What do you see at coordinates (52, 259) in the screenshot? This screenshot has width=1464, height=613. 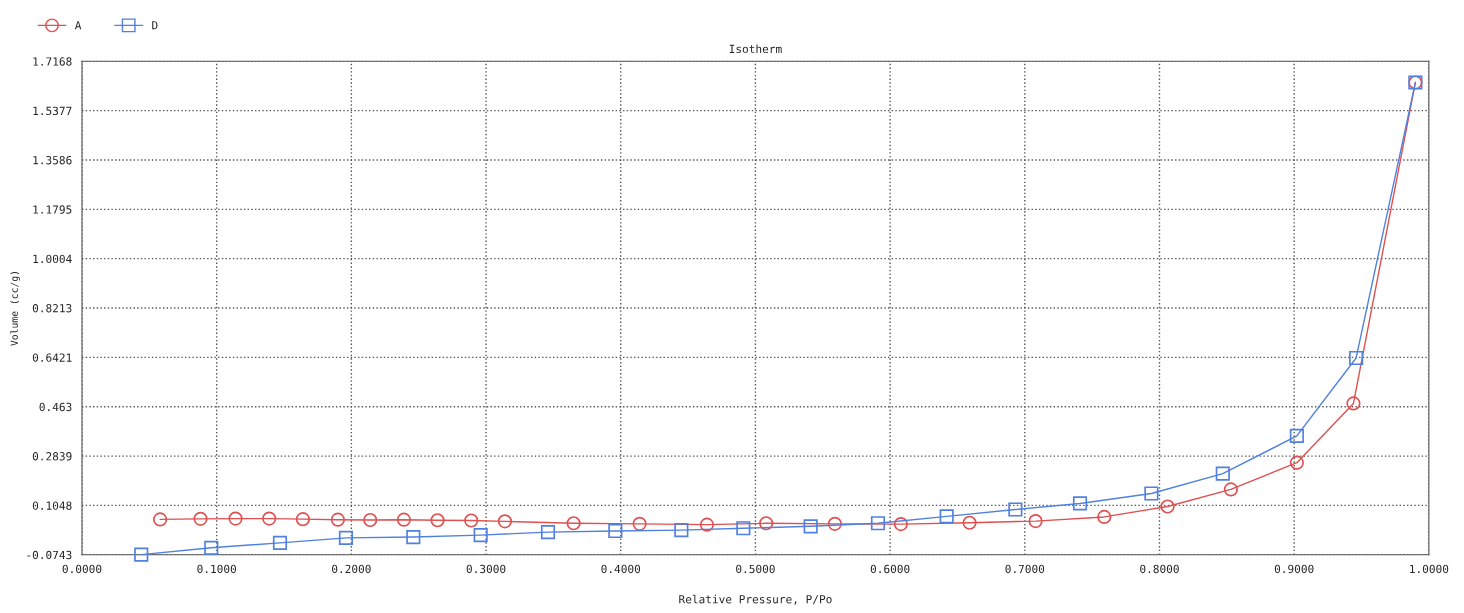 I see `y-tick-label: 1.0004` at bounding box center [52, 259].